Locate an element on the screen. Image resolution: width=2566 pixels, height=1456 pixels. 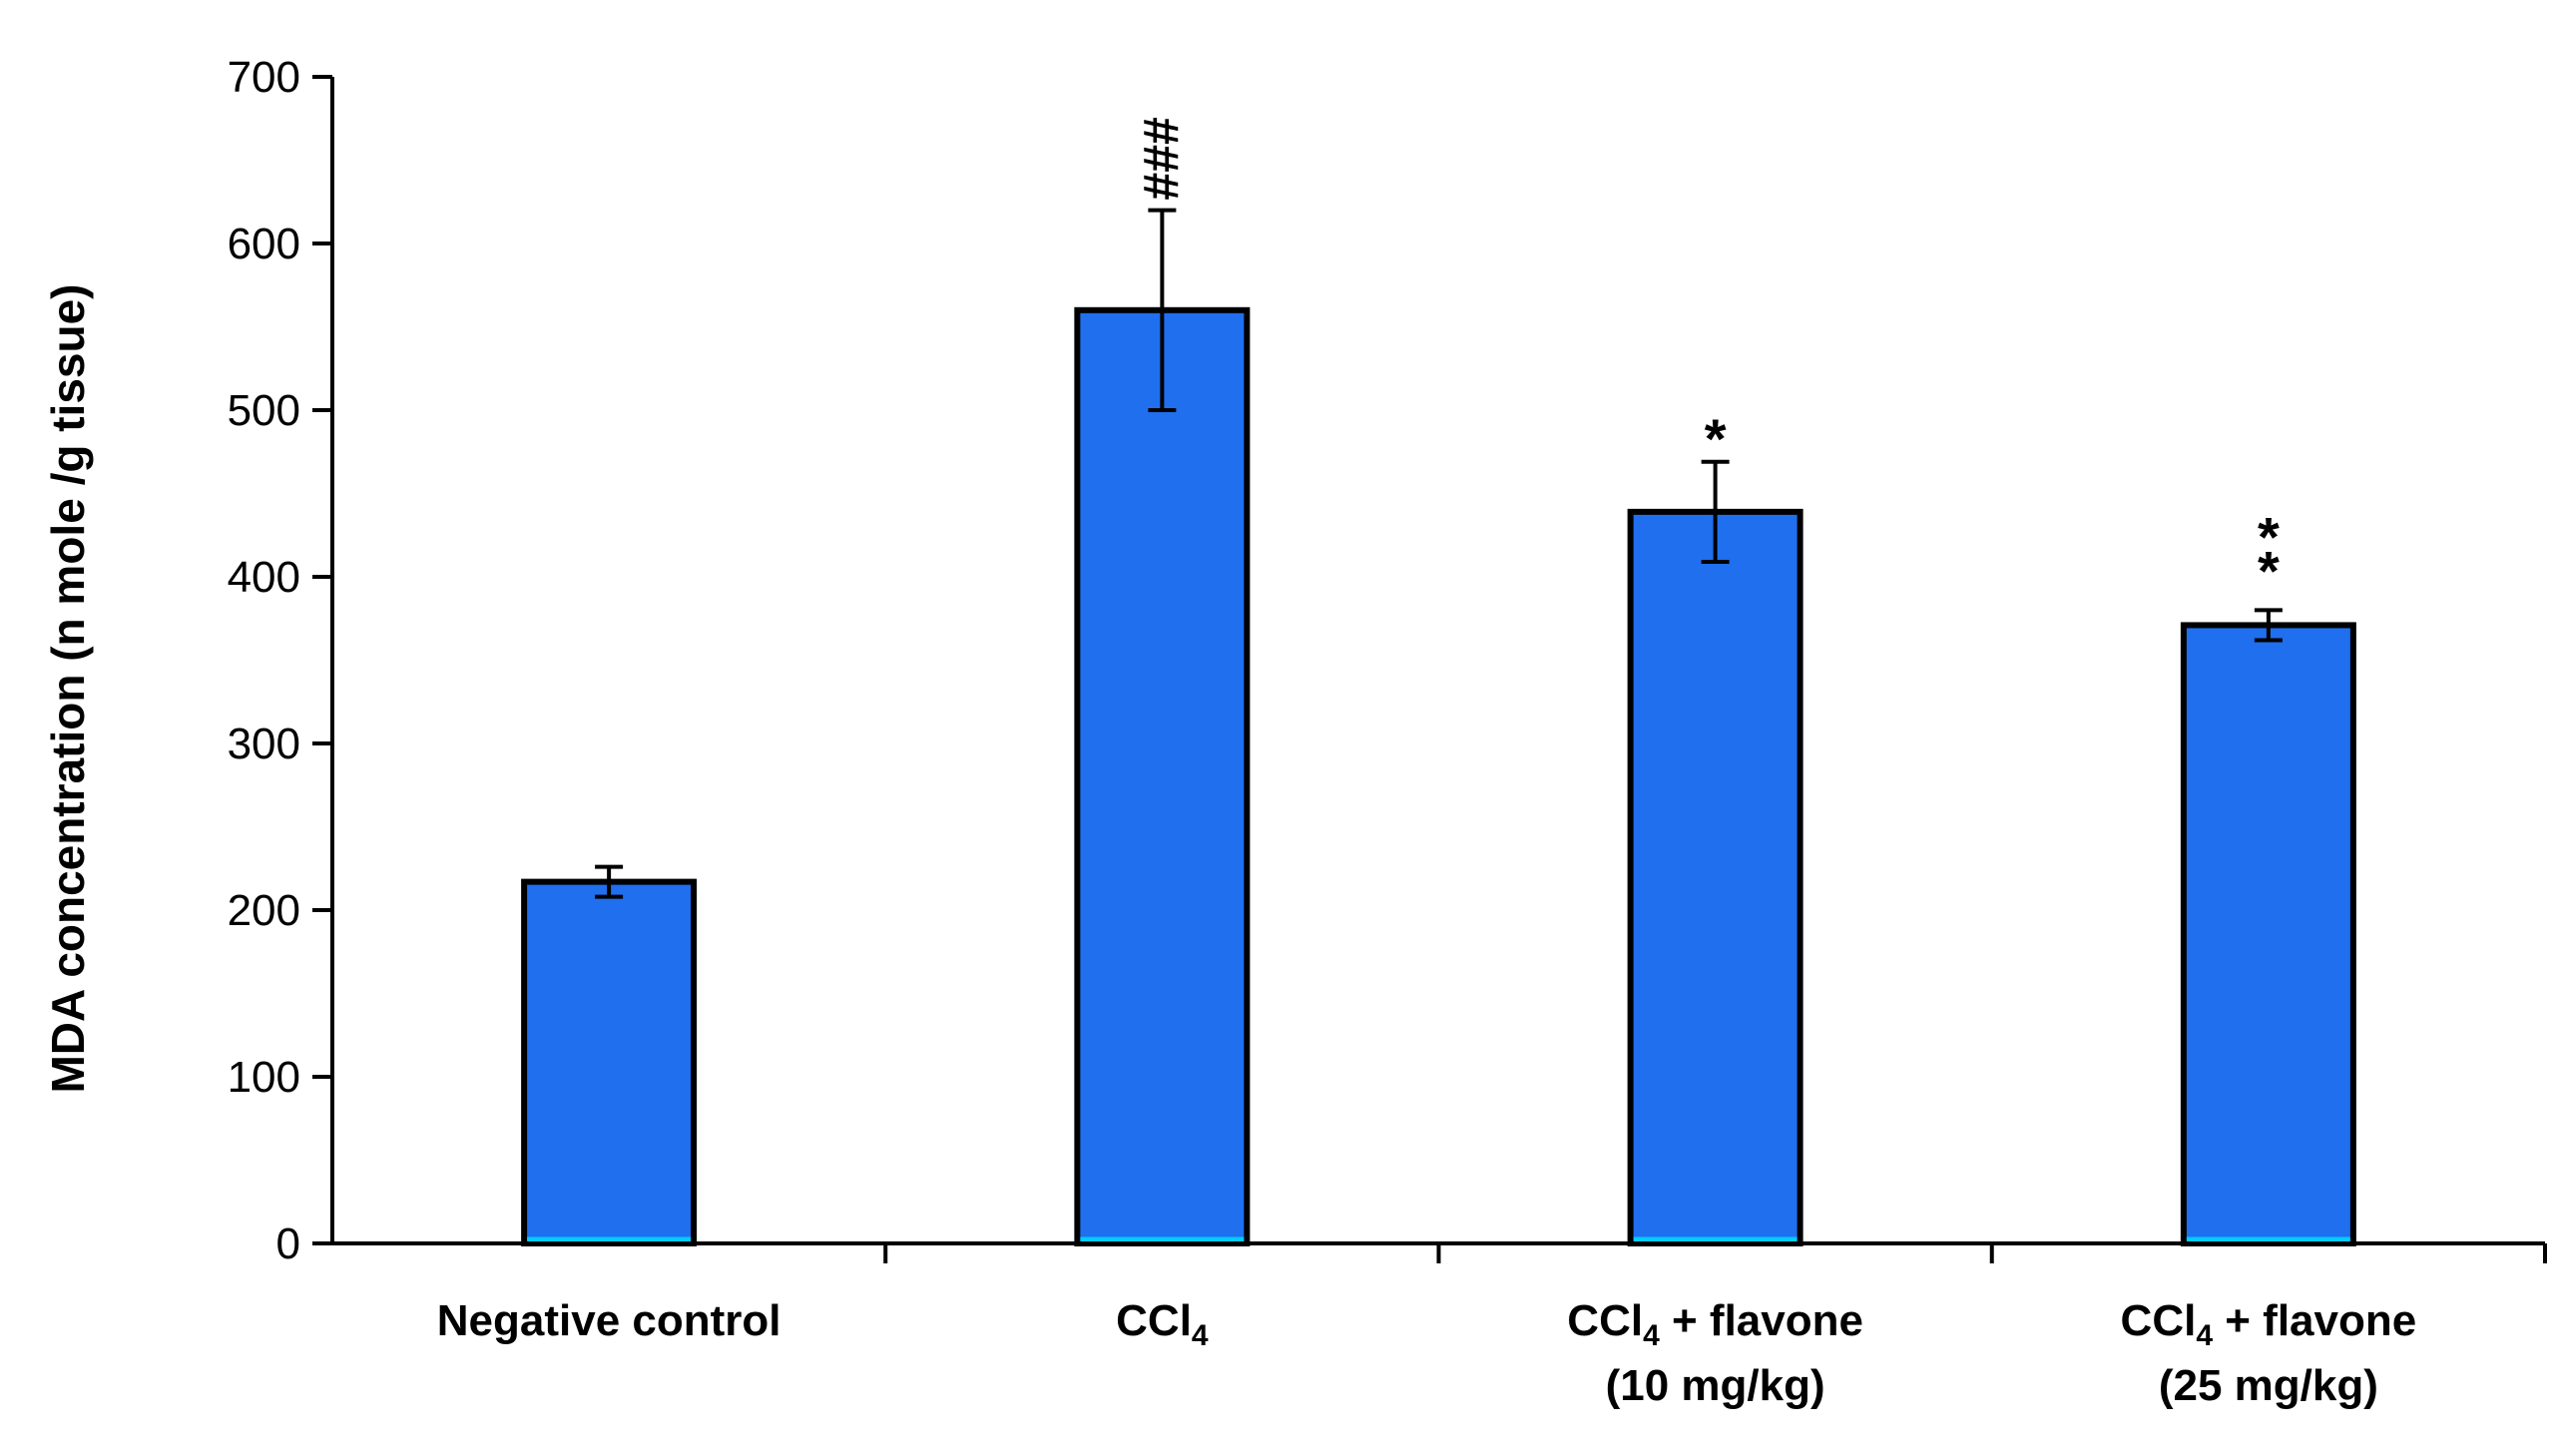
y-tick-label: 700 is located at coordinates (264, 77).